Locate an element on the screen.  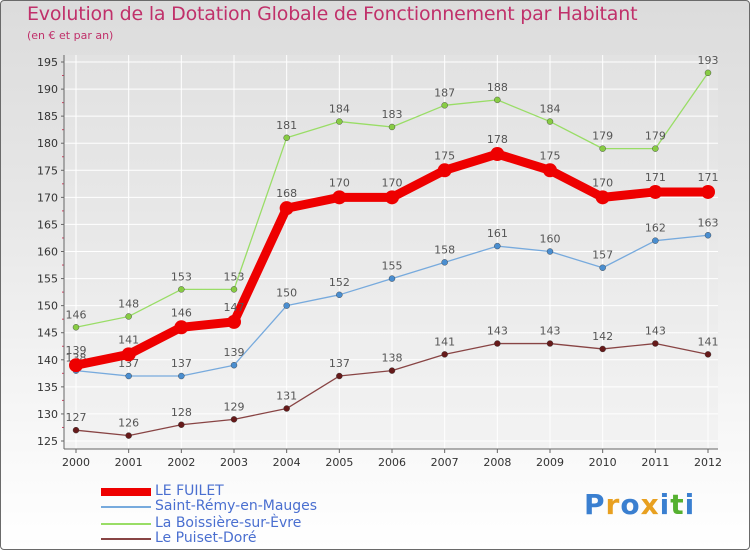
data-label: 158 is located at coordinates (444, 249).